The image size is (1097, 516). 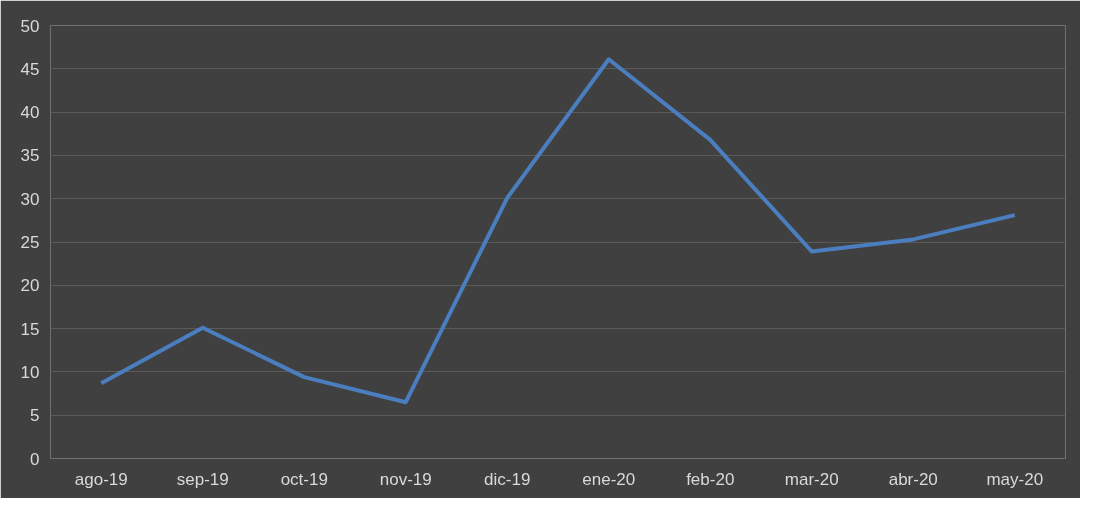 I want to click on y-tick-label: 30, so click(x=30, y=199).